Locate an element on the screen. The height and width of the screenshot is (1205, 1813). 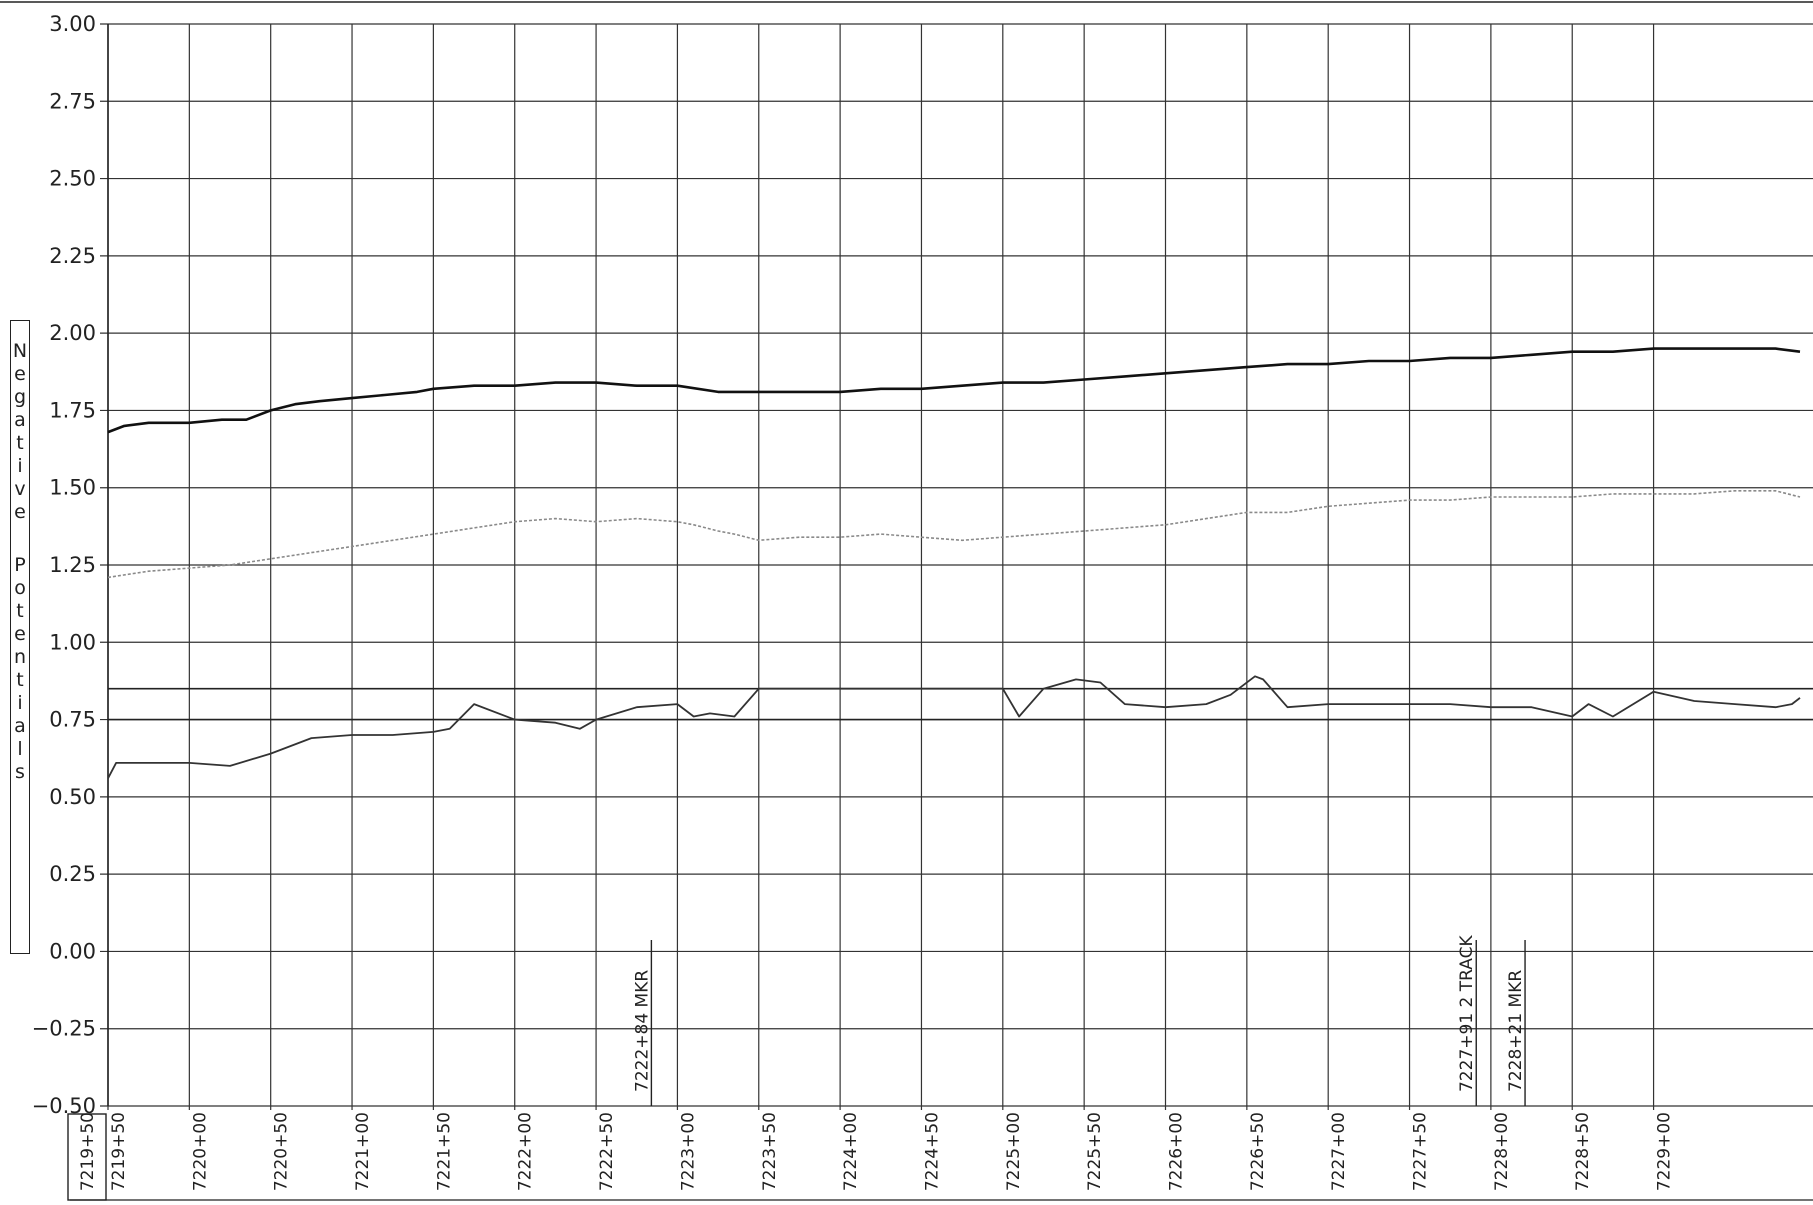
y-tick-label: 2.25 is located at coordinates (72, 256).